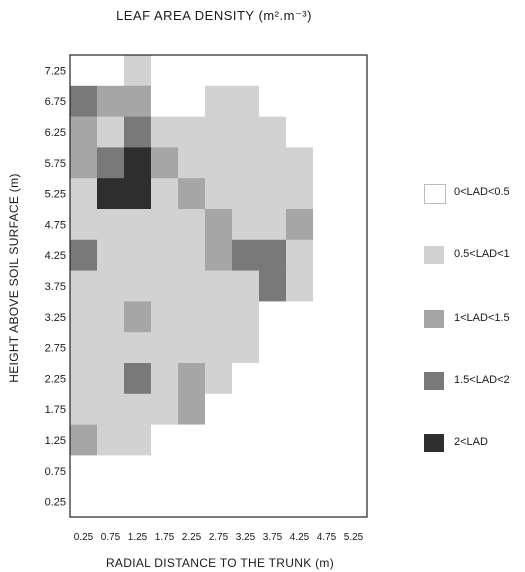  I want to click on x-tick-label: 2.75, so click(219, 537).